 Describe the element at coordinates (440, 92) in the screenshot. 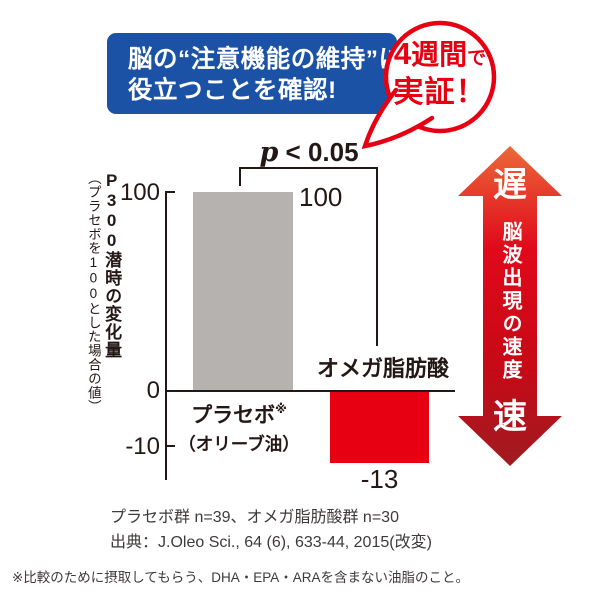

I see `badge-line-2: 実証！` at that location.